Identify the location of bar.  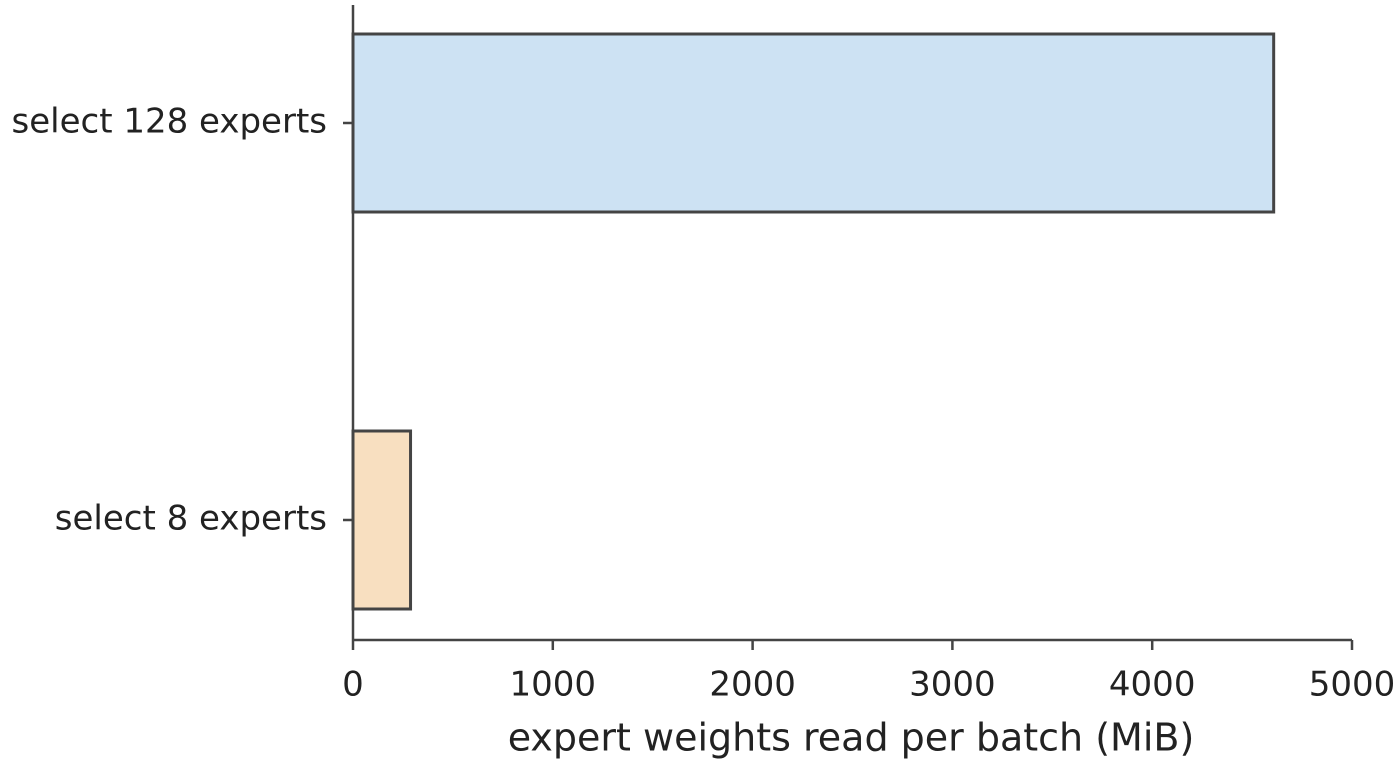
(382, 520).